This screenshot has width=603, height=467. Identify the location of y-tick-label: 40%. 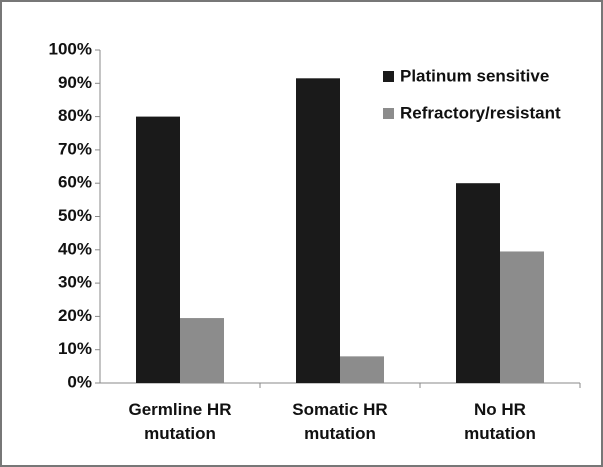
(75, 248).